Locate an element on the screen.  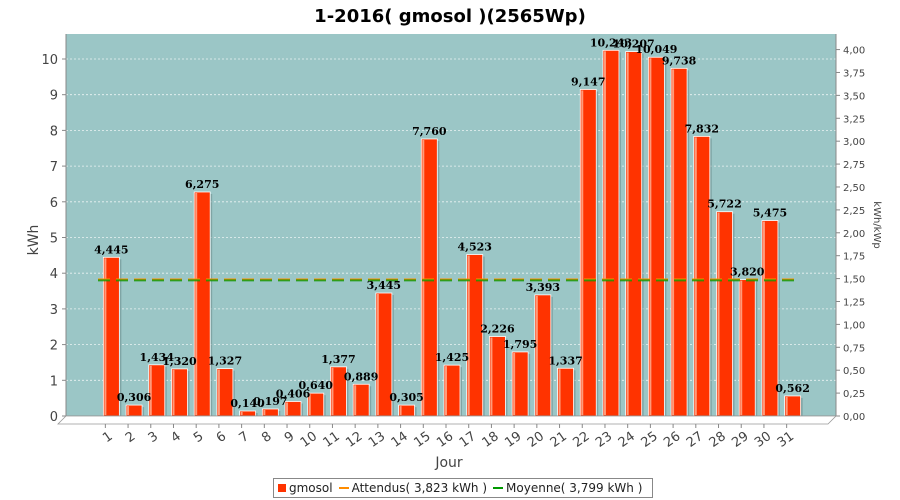
data-label: 10,243 is located at coordinates (611, 42).